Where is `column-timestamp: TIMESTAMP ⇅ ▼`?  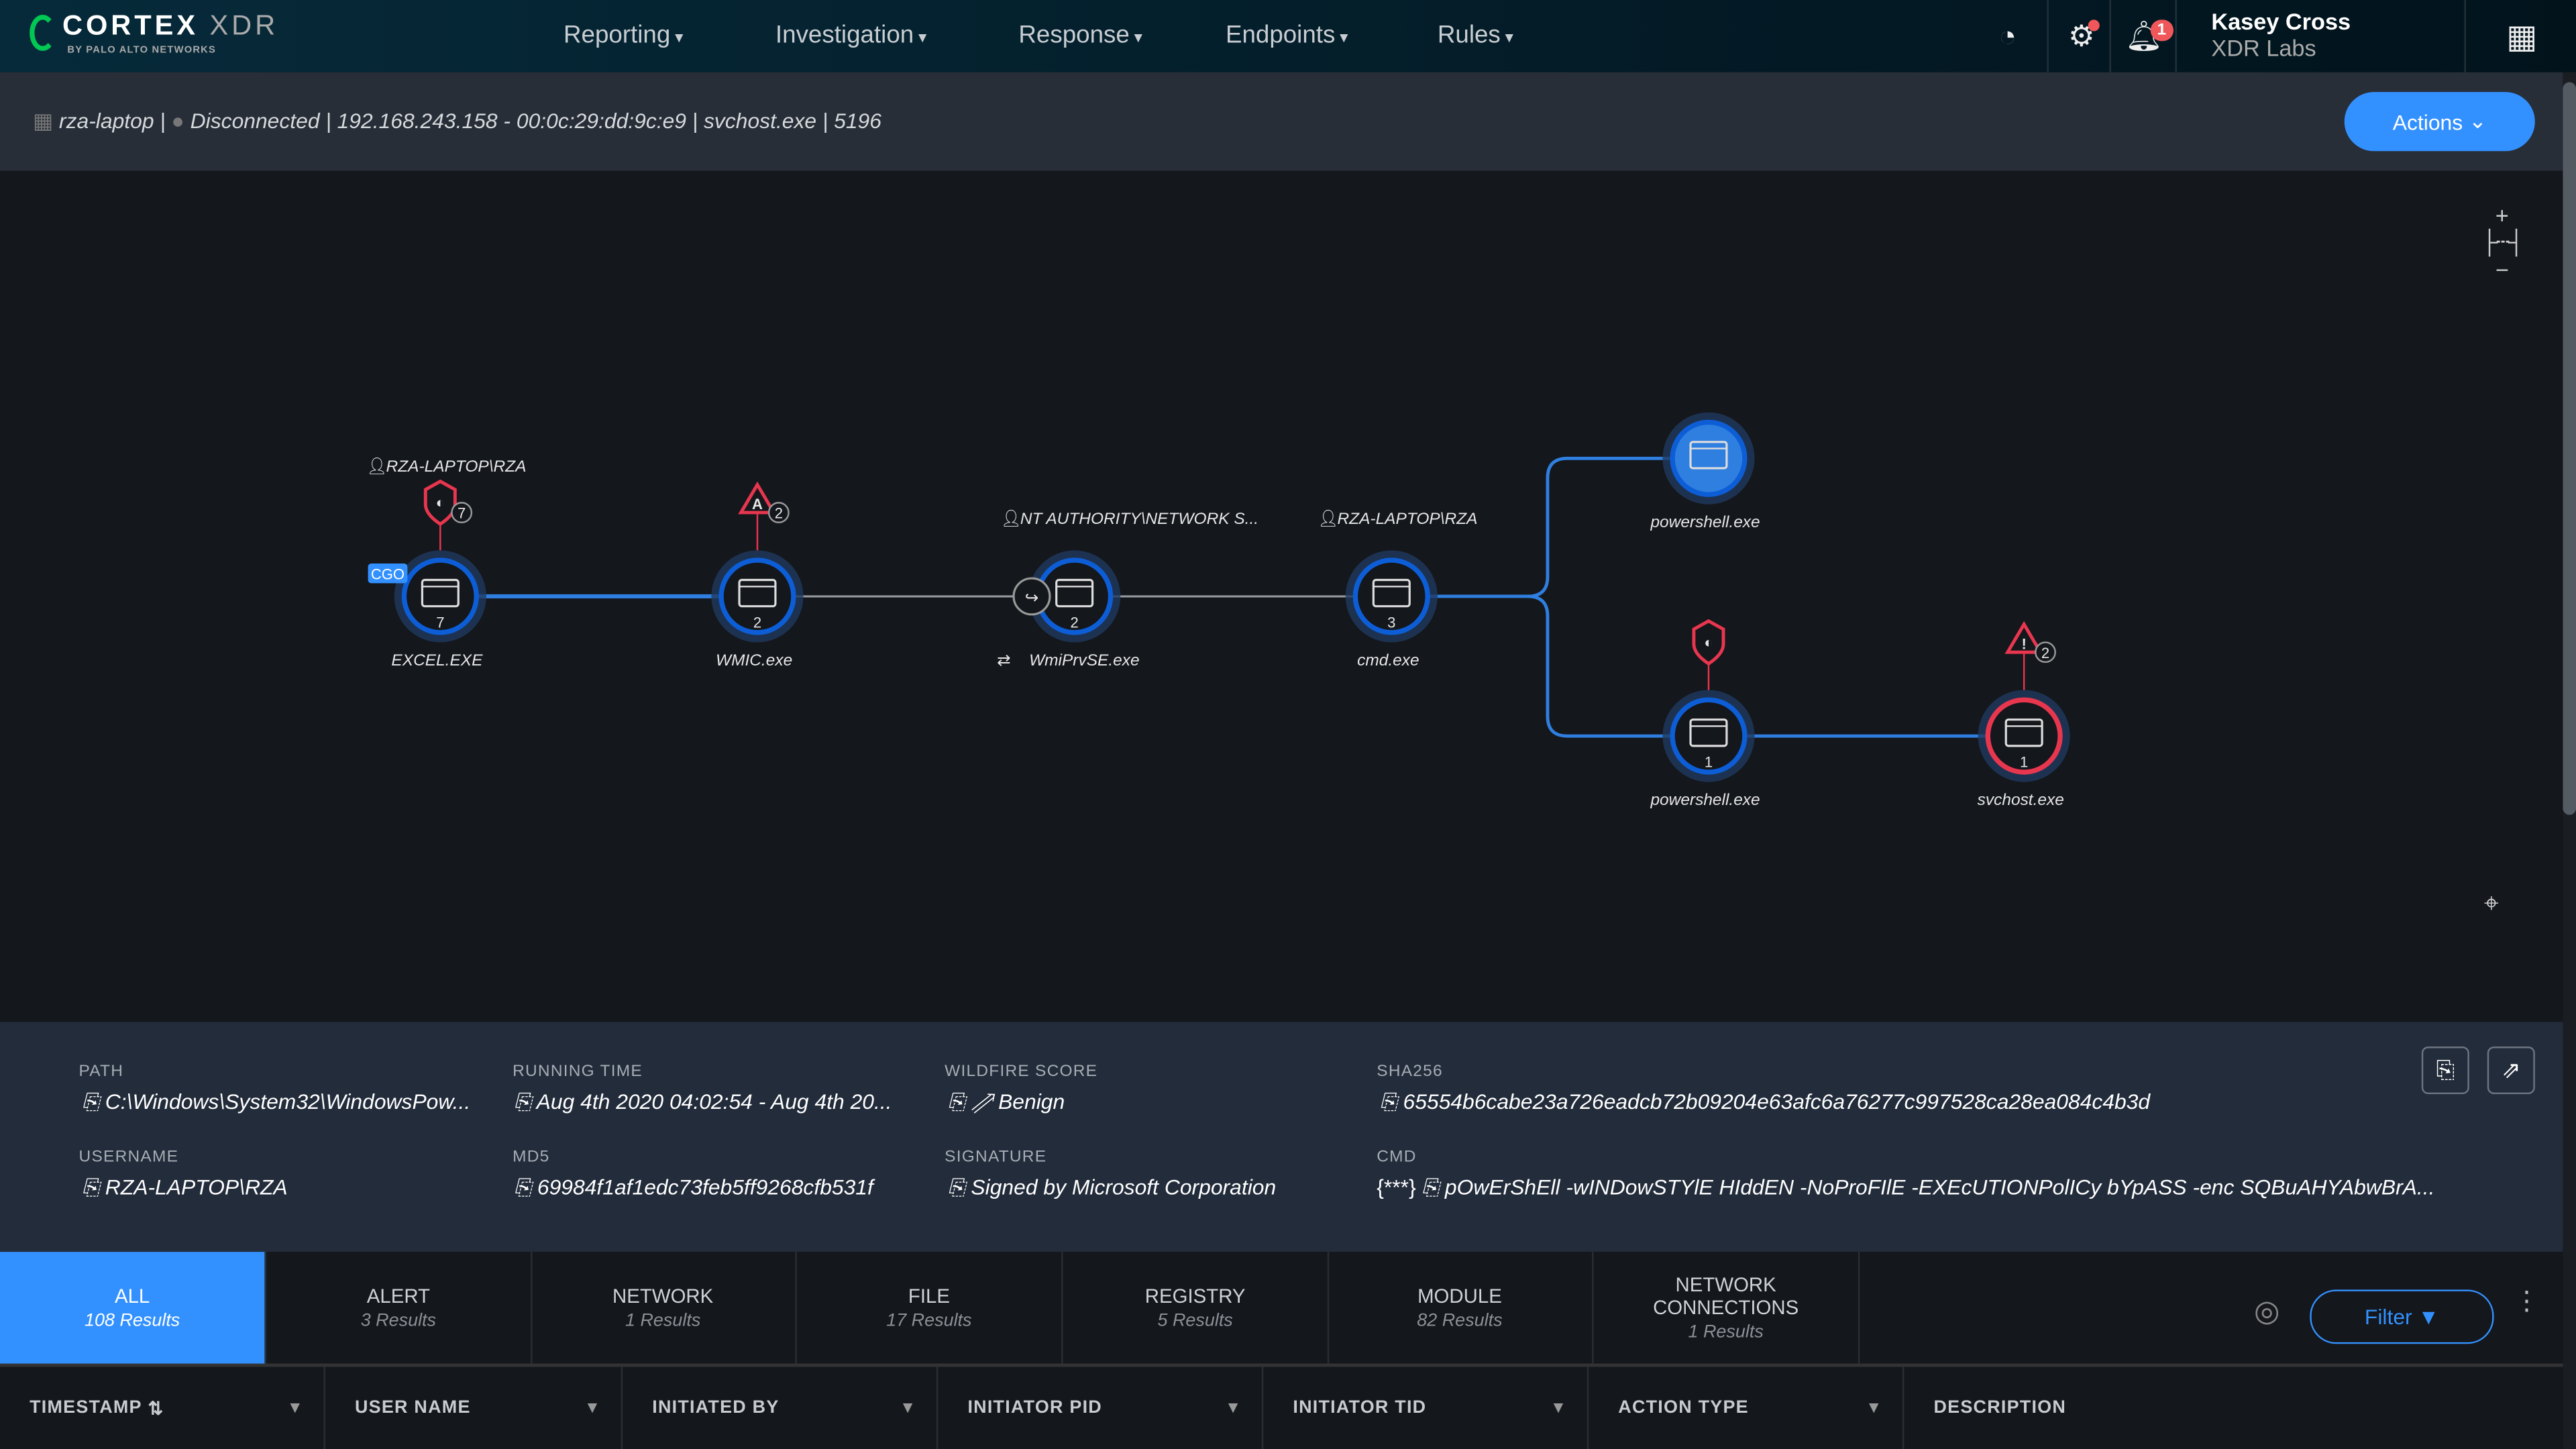 column-timestamp: TIMESTAMP ⇅ ▼ is located at coordinates (162, 1407).